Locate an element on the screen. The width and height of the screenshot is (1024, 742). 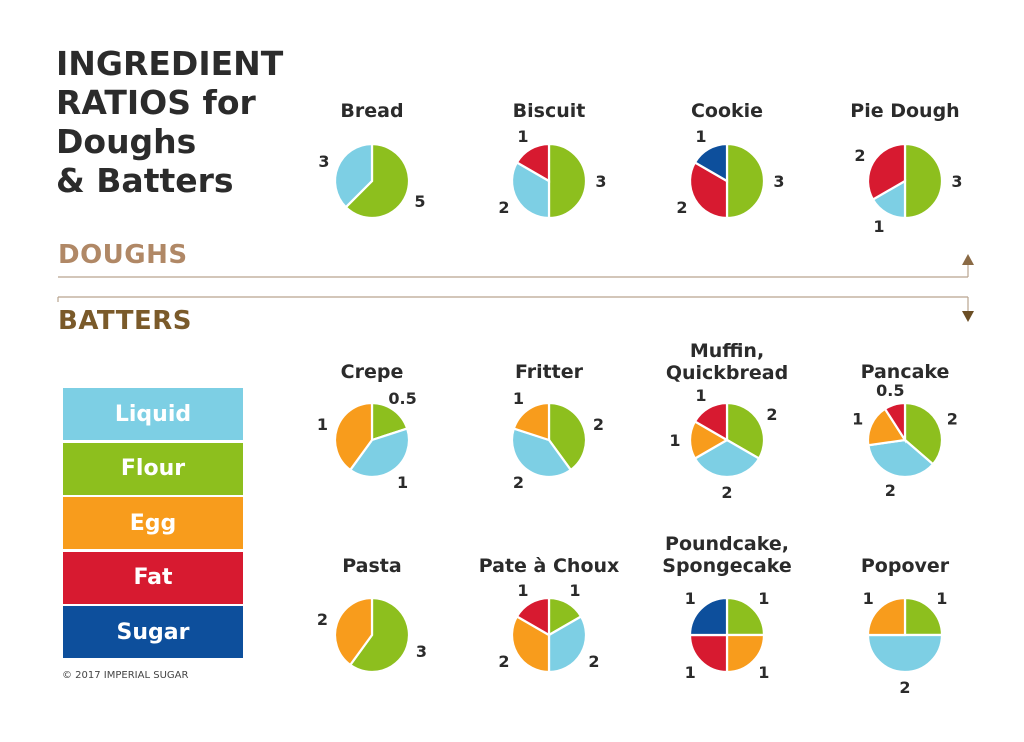
page-title: INGREDIENT RATIOS for Doughs & Batters is located at coordinates (169, 122).